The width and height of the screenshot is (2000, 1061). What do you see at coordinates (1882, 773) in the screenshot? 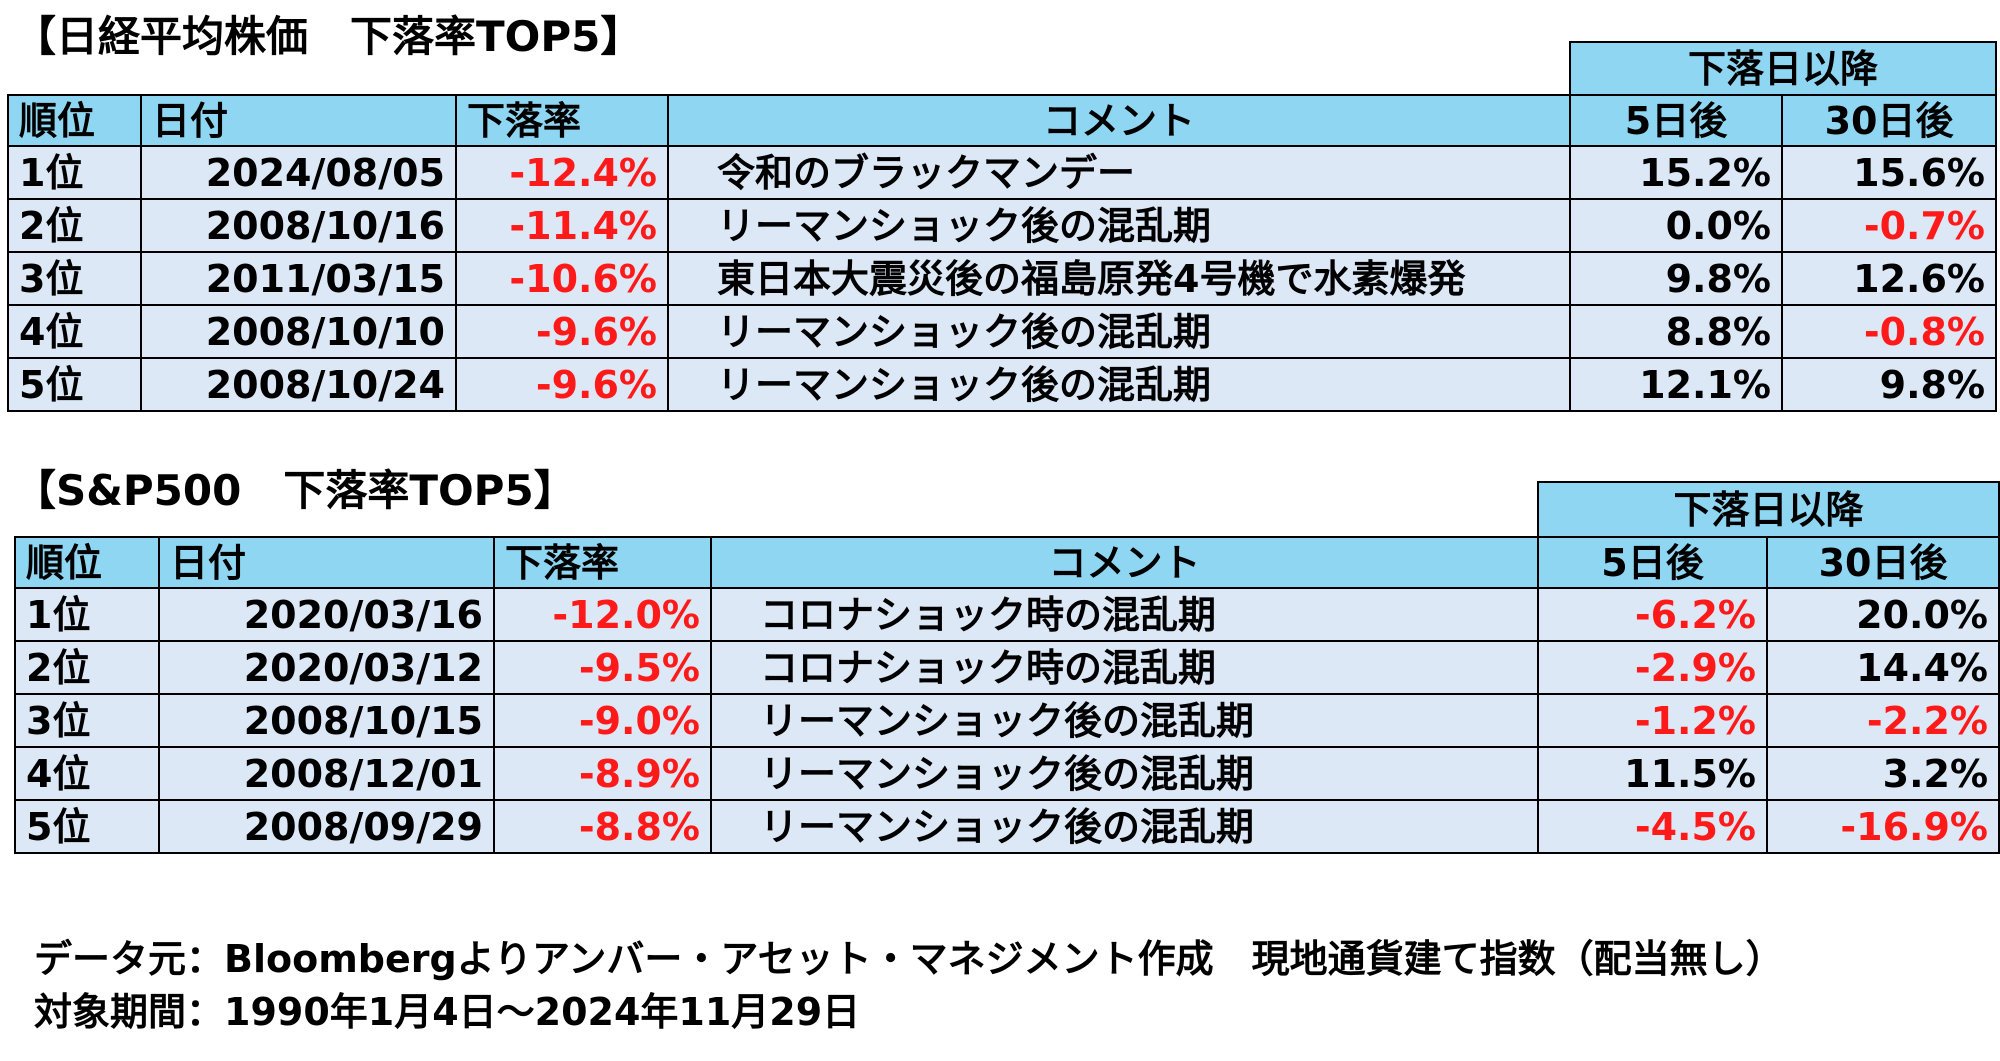
I see `after-30-days-cell: 3.2%` at bounding box center [1882, 773].